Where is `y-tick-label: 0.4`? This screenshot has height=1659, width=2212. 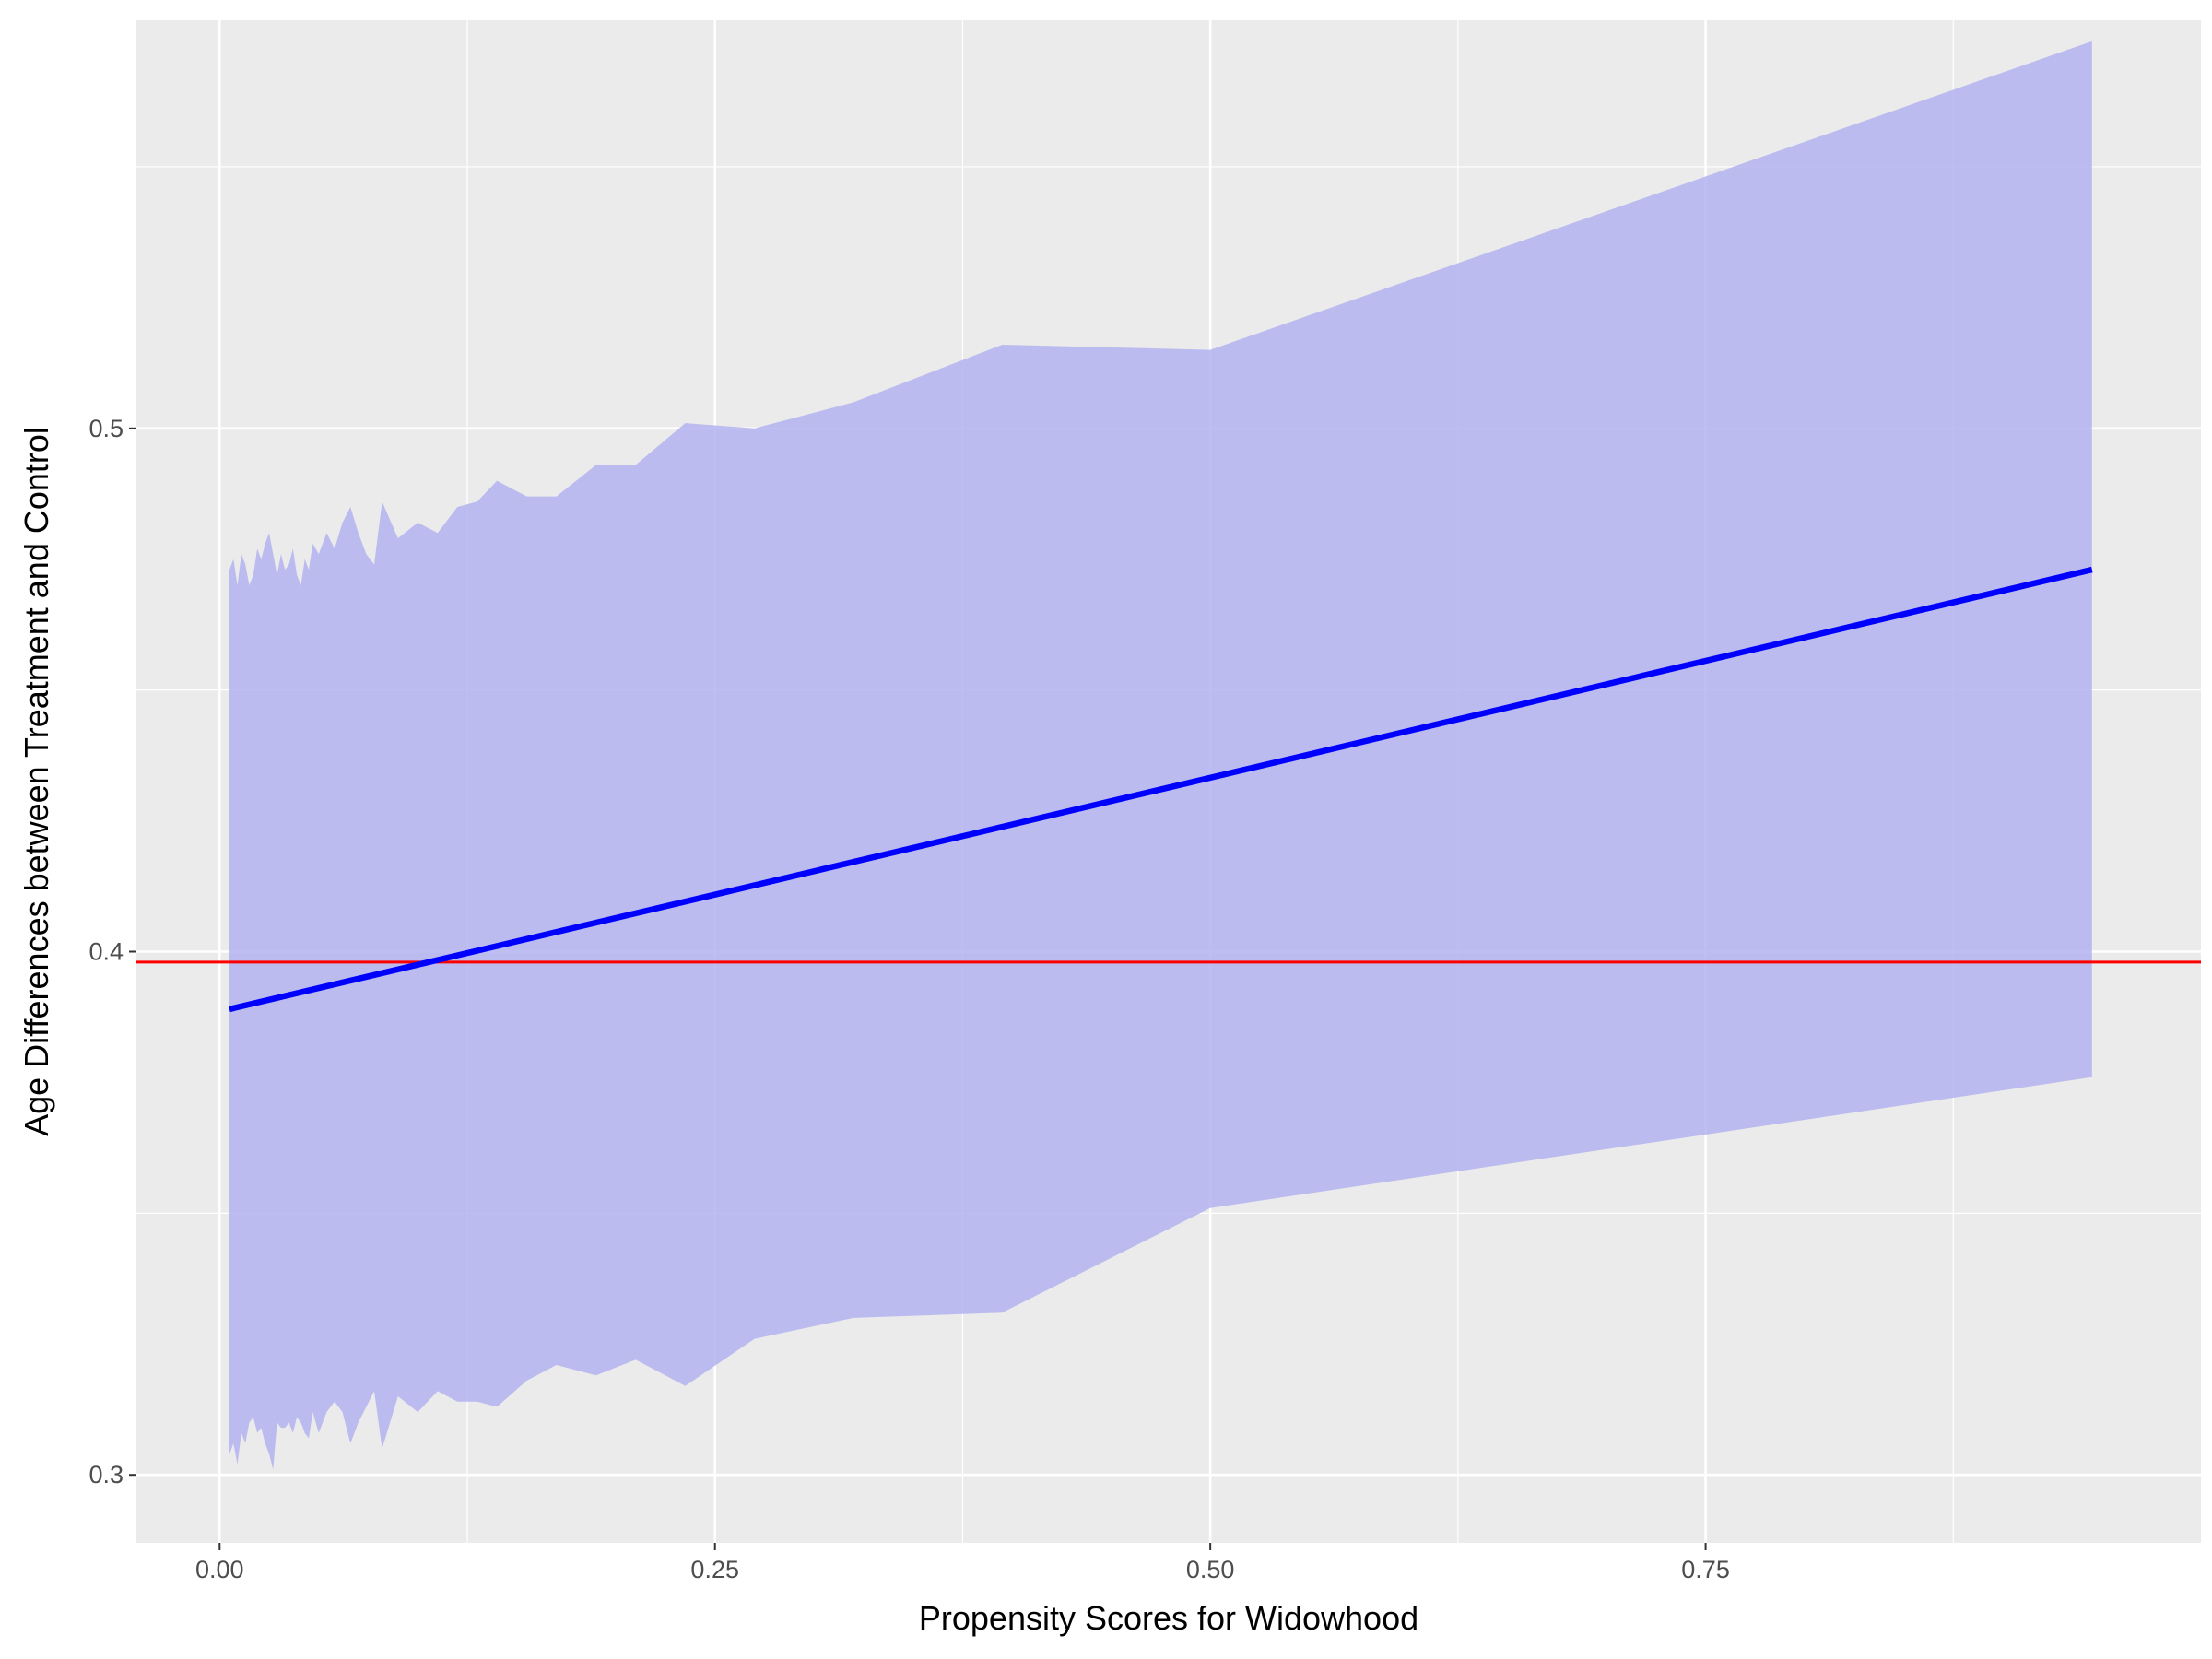 y-tick-label: 0.4 is located at coordinates (106, 952).